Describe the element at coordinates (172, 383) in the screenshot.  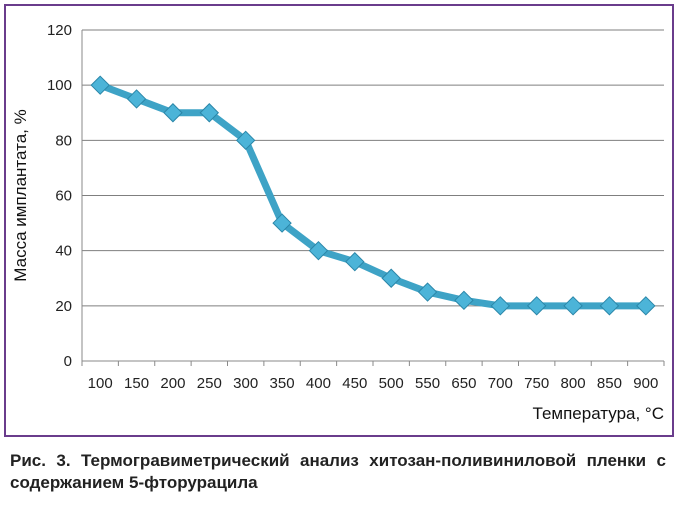
I see `x-tick-label: 200` at that location.